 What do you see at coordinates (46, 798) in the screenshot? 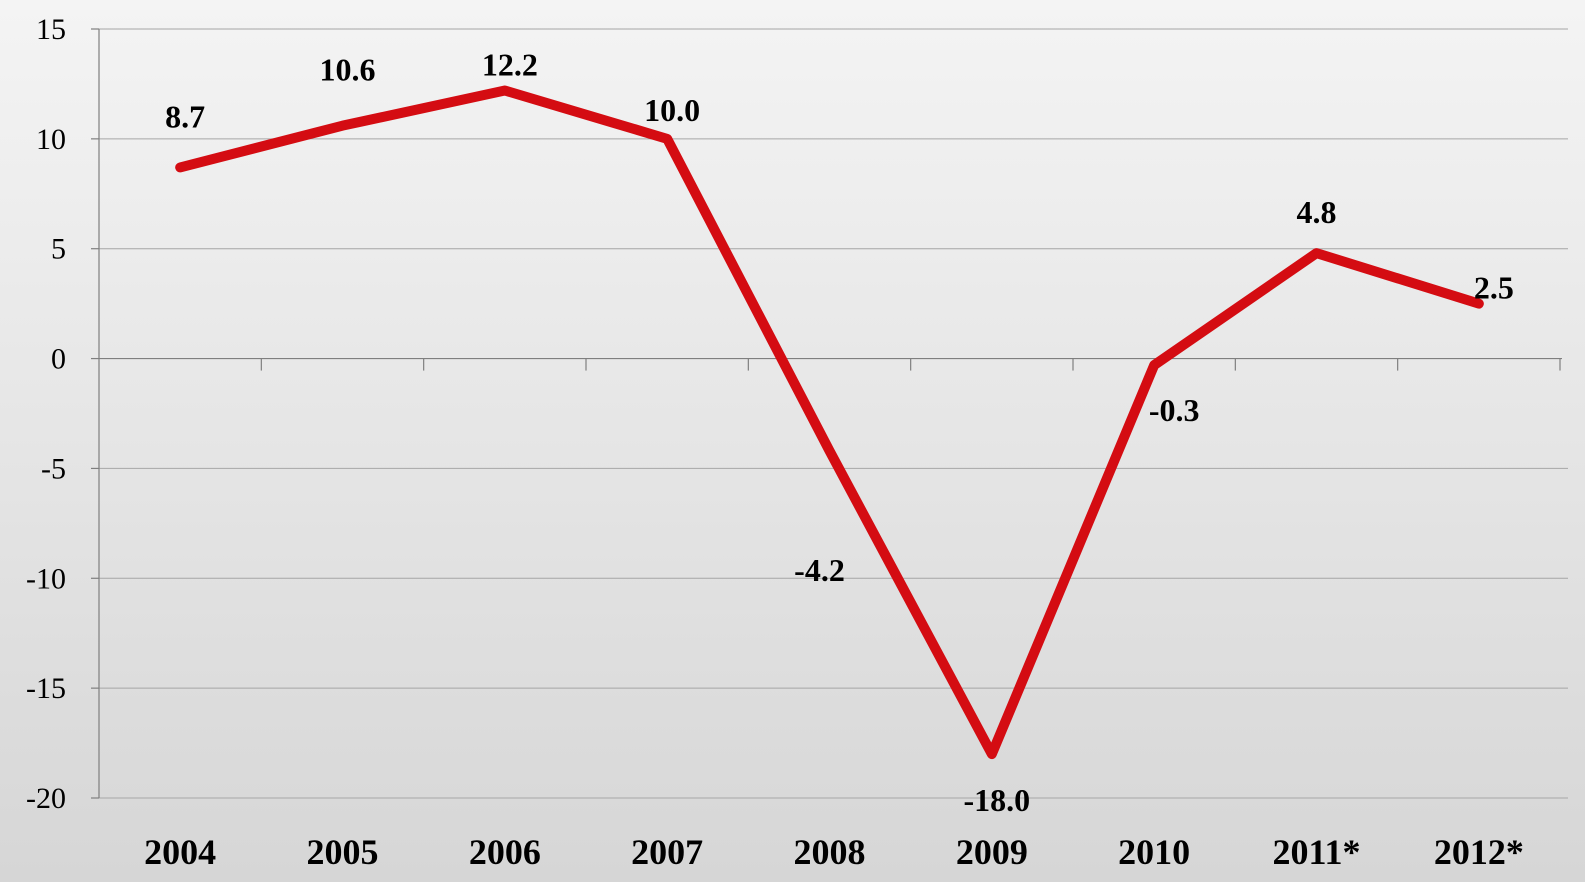
I see `y-tick-label: -20` at bounding box center [46, 798].